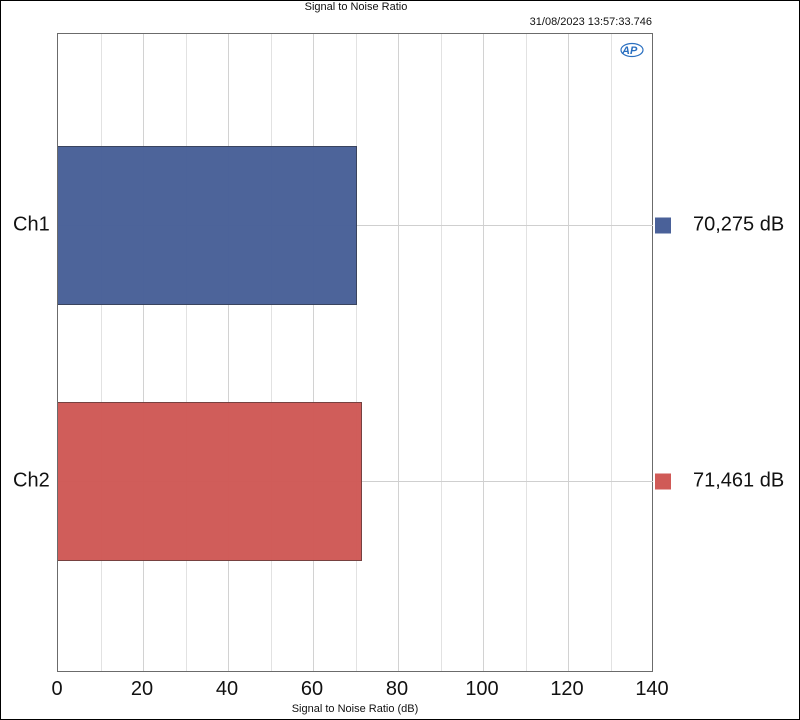 The width and height of the screenshot is (800, 720). I want to click on legend-item-ch1: 70,275 dB, so click(719, 225).